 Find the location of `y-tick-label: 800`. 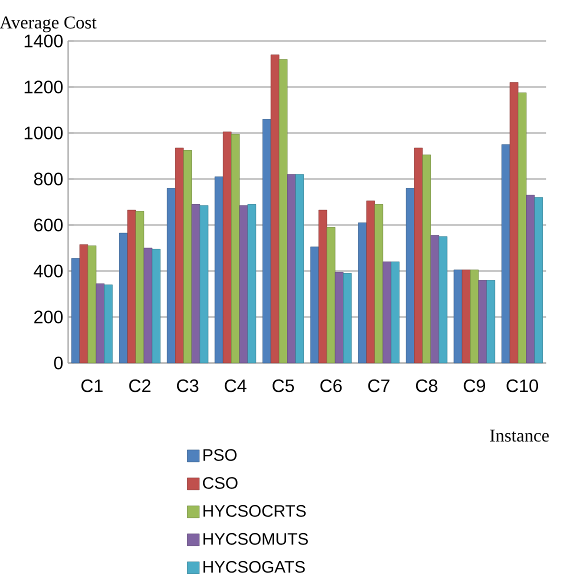

y-tick-label: 800 is located at coordinates (48, 179).